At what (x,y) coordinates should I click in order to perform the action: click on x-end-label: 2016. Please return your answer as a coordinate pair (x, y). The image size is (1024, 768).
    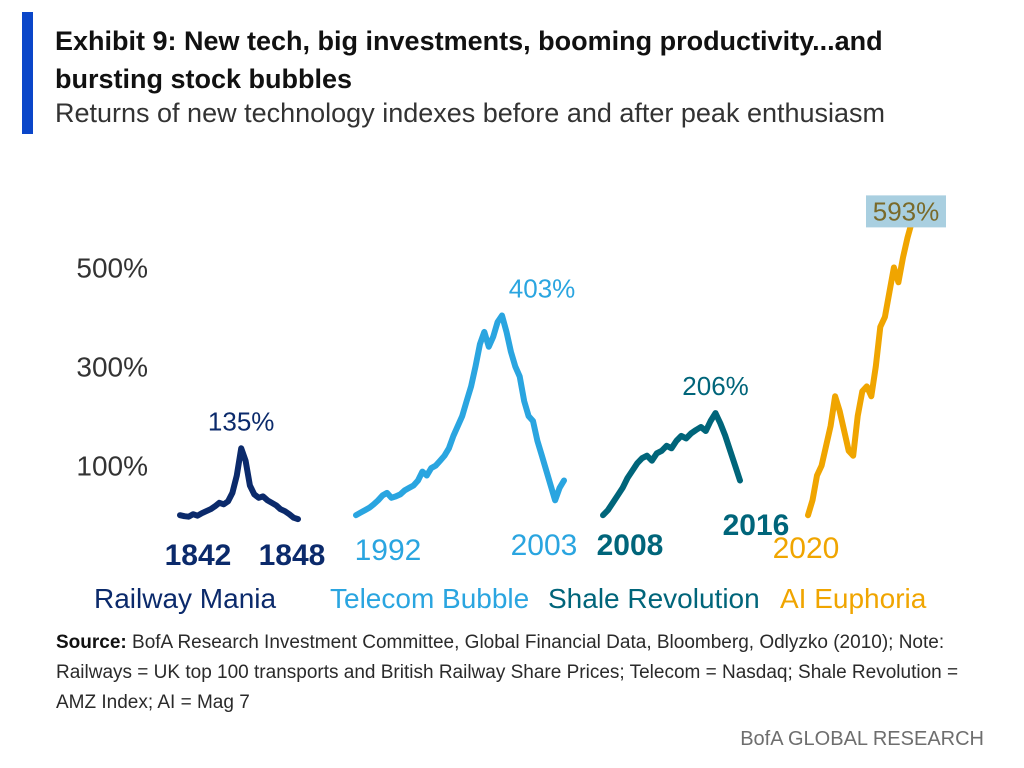
    Looking at the image, I should click on (756, 525).